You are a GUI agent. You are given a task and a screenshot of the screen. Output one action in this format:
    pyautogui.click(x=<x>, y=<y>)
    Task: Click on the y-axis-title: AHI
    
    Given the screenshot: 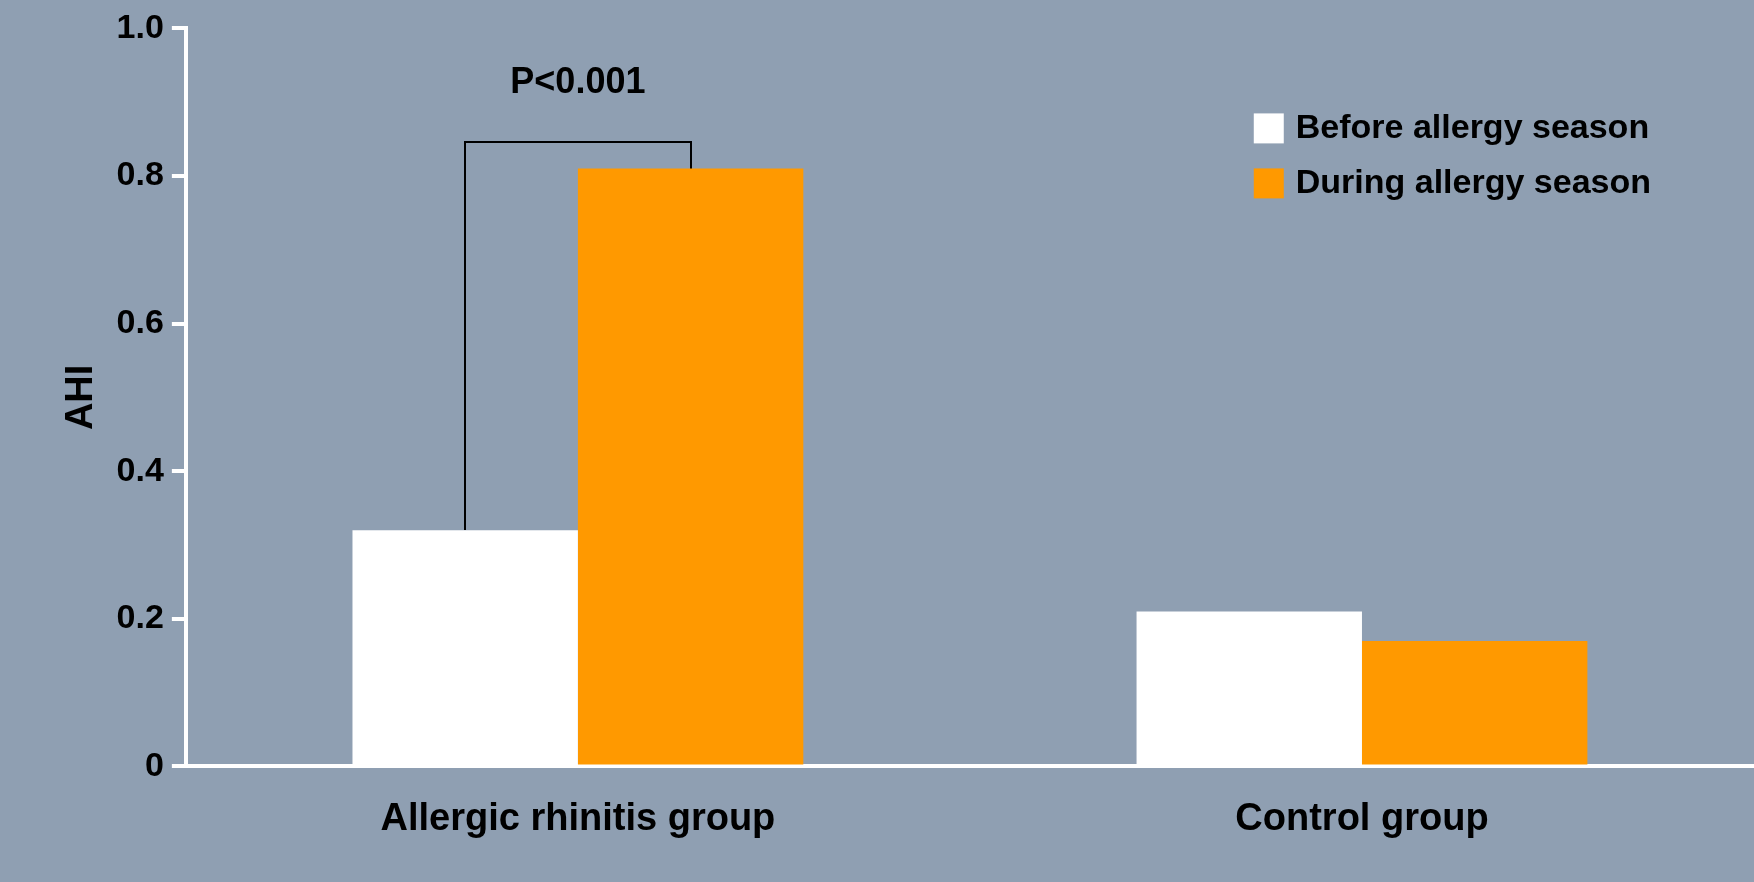 What is the action you would take?
    pyautogui.click(x=79, y=397)
    